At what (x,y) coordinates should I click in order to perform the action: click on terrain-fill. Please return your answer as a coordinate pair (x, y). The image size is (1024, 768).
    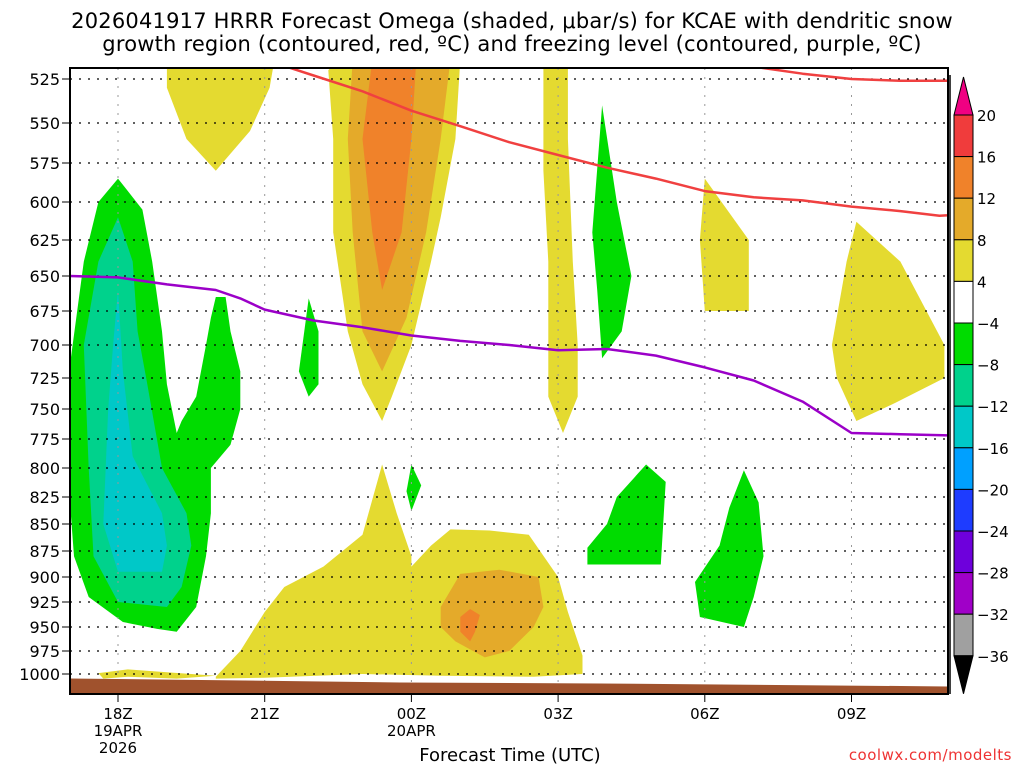
    Looking at the image, I should click on (509, 686).